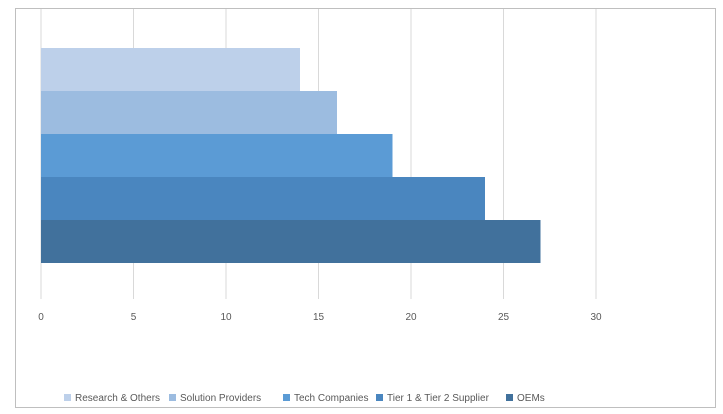  I want to click on x-tick-label: 20, so click(411, 317).